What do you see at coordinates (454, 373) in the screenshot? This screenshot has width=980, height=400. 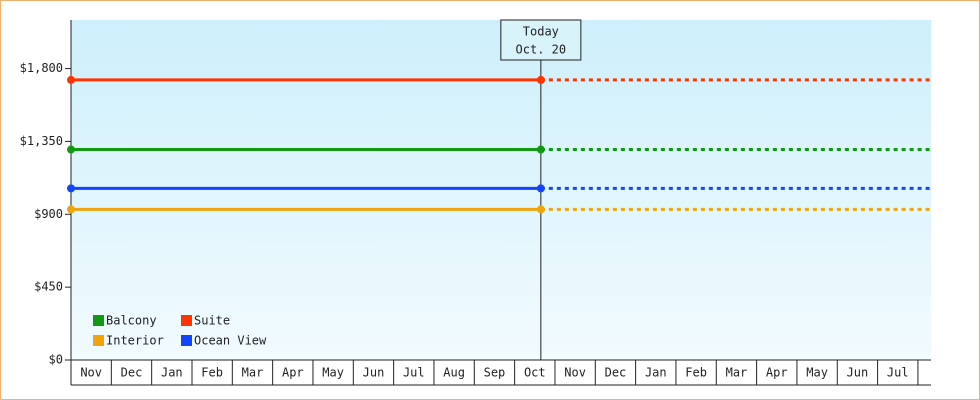 I see `x-tick-label: Aug` at bounding box center [454, 373].